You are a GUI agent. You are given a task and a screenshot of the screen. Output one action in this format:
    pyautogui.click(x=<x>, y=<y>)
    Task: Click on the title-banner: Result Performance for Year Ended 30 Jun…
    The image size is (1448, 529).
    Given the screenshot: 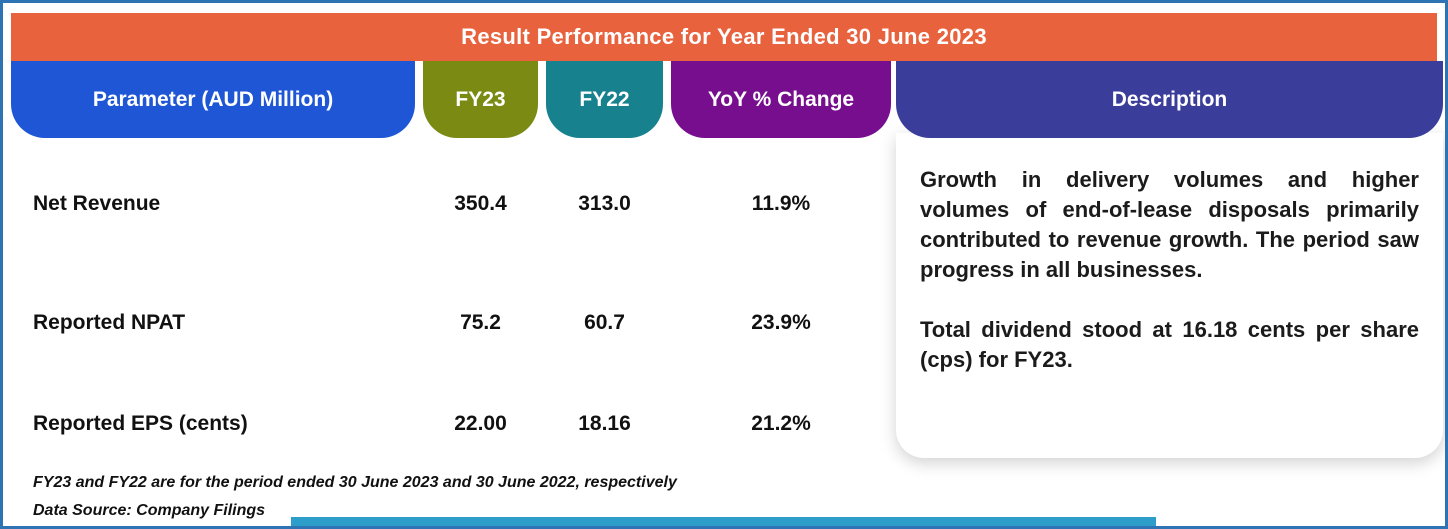 What is the action you would take?
    pyautogui.click(x=724, y=37)
    